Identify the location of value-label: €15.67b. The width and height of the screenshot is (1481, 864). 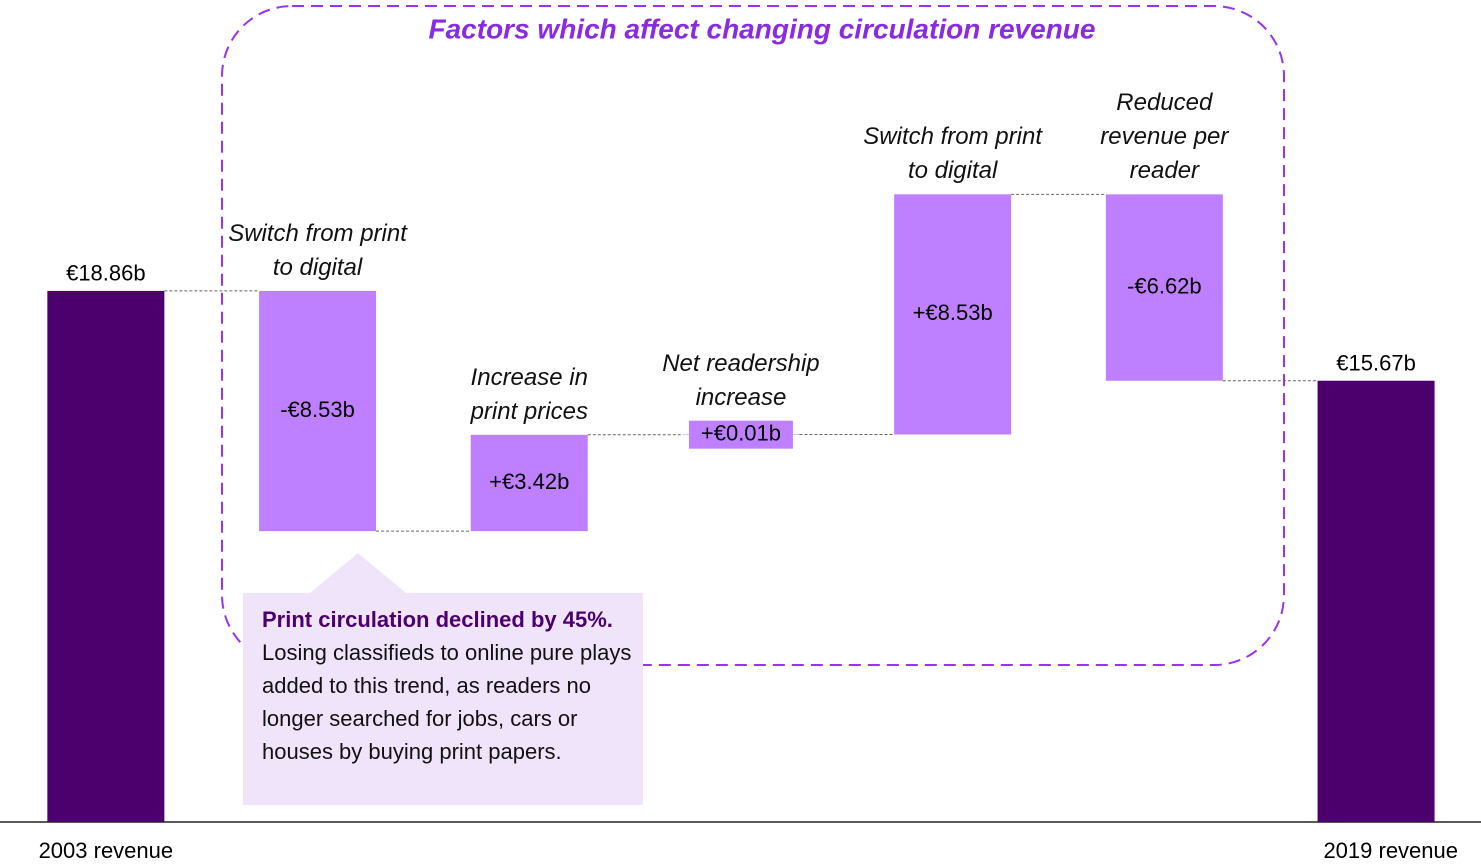
(1376, 363).